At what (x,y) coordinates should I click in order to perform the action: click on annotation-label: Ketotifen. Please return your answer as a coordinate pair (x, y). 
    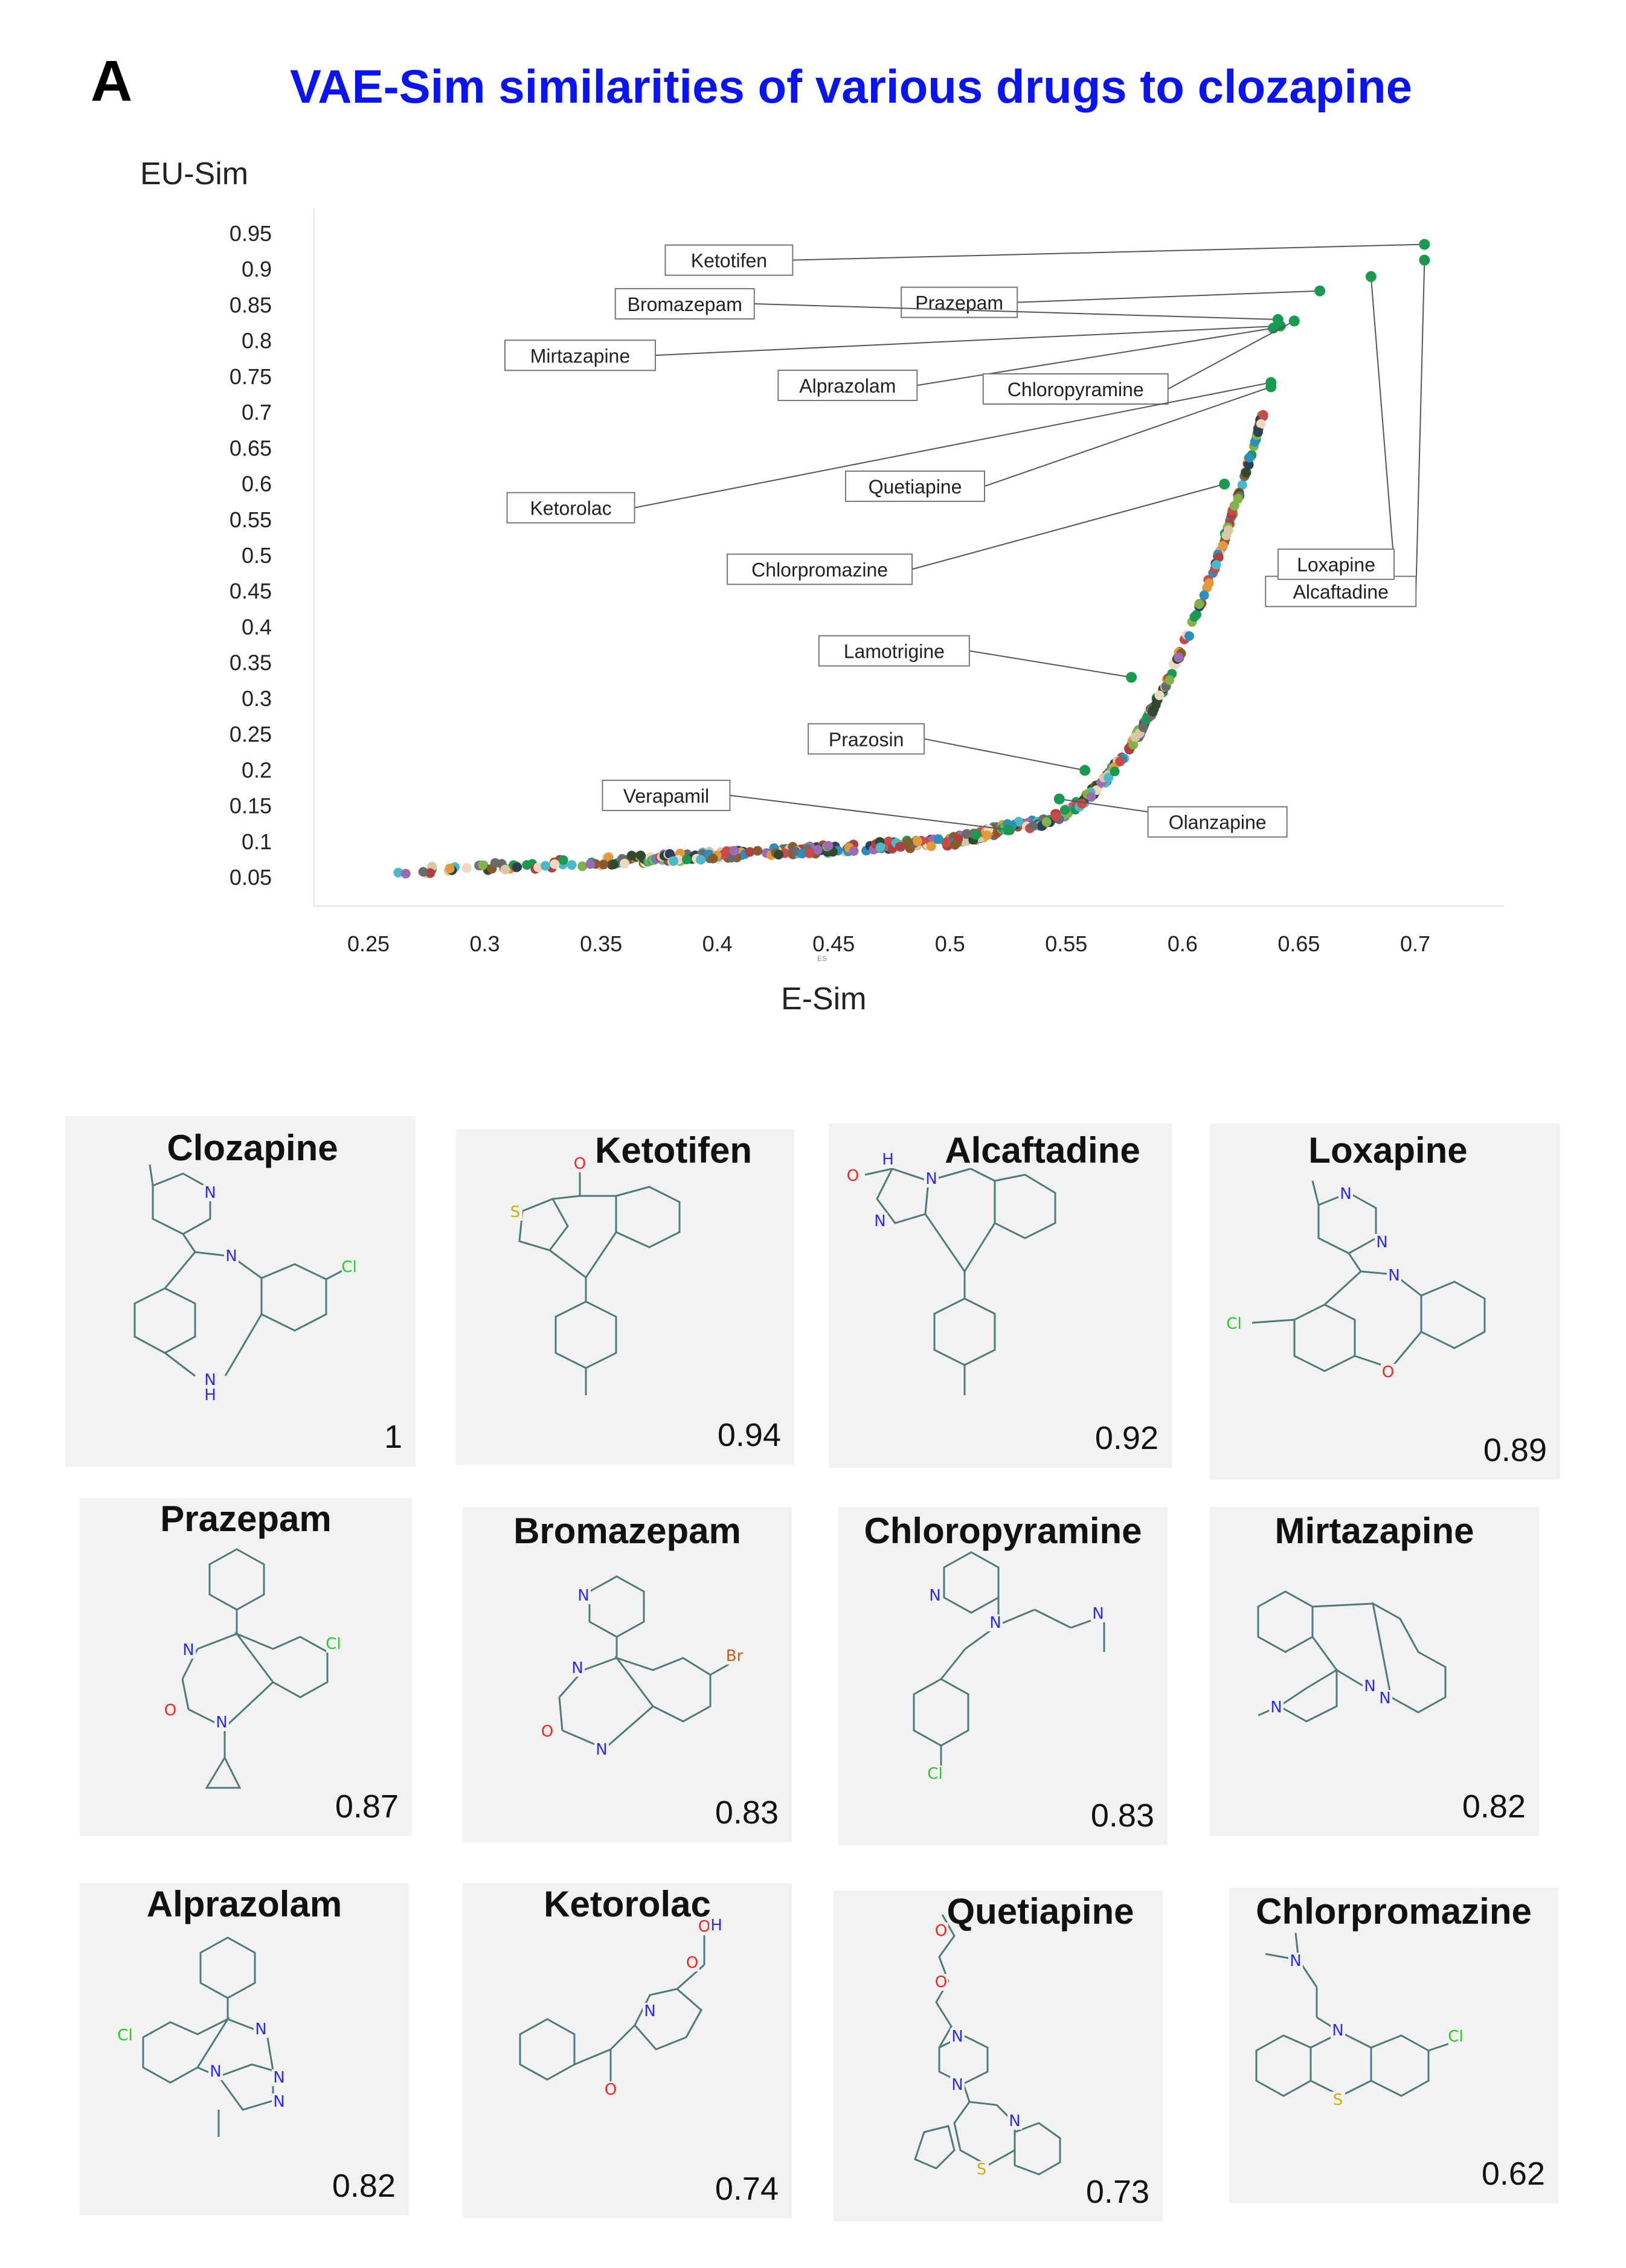
    Looking at the image, I should click on (729, 261).